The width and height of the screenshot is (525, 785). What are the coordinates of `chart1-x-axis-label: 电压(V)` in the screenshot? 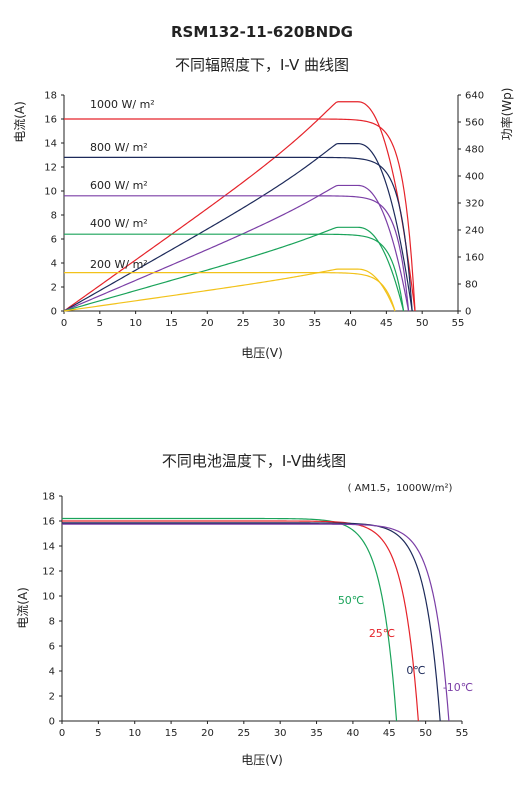 It's located at (262, 353).